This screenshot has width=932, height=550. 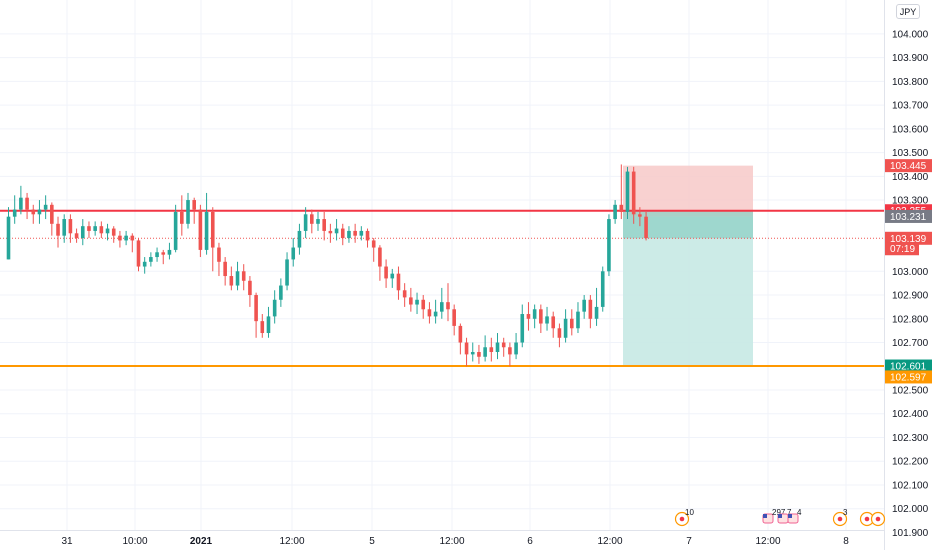 What do you see at coordinates (688, 191) in the screenshot?
I see `stop-loss-zone` at bounding box center [688, 191].